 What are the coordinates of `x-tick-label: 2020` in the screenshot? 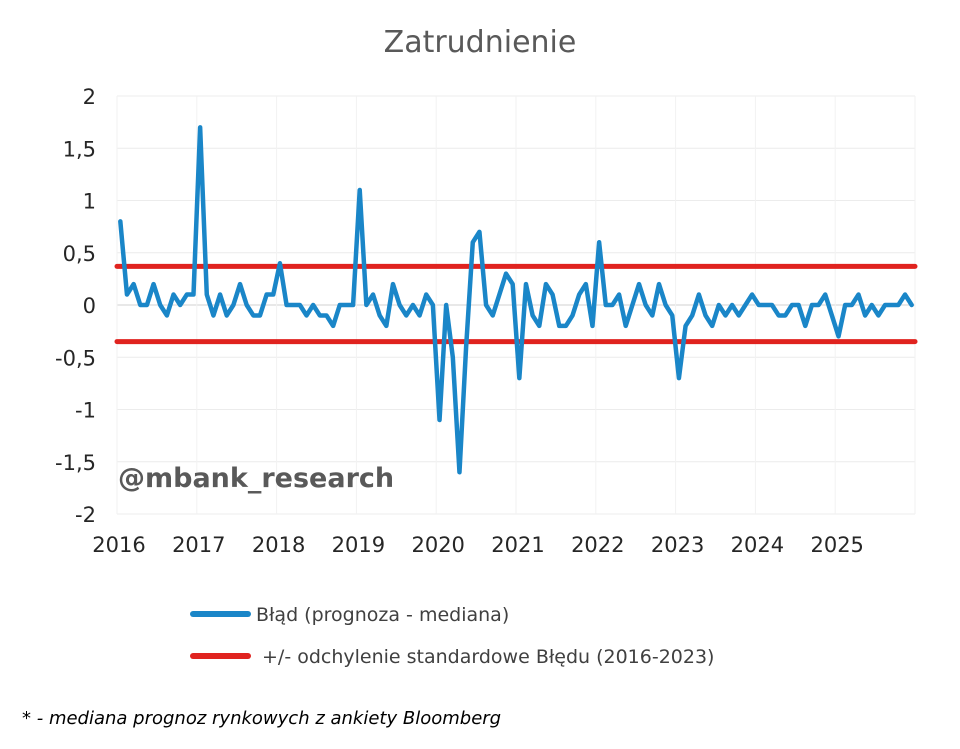 It's located at (437, 545).